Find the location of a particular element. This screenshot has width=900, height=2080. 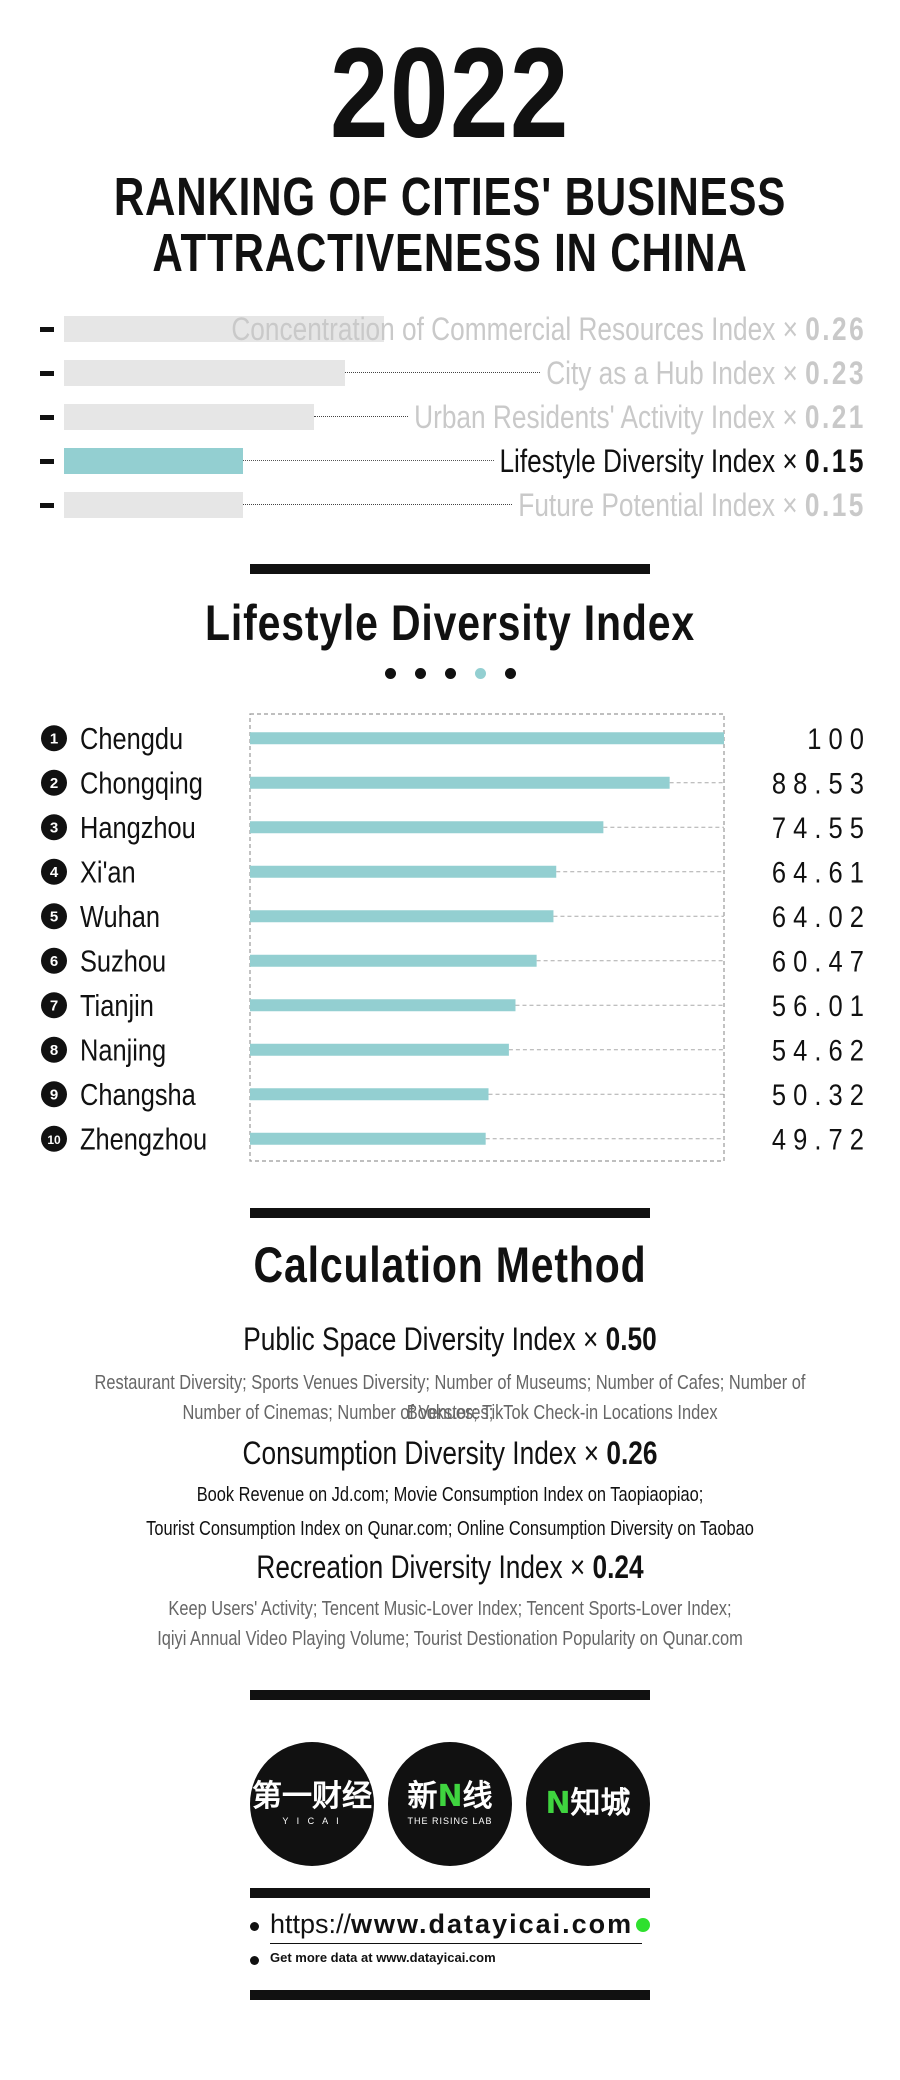

index-label: Lifestyle Diversity Index × 0.15 is located at coordinates (682, 461).